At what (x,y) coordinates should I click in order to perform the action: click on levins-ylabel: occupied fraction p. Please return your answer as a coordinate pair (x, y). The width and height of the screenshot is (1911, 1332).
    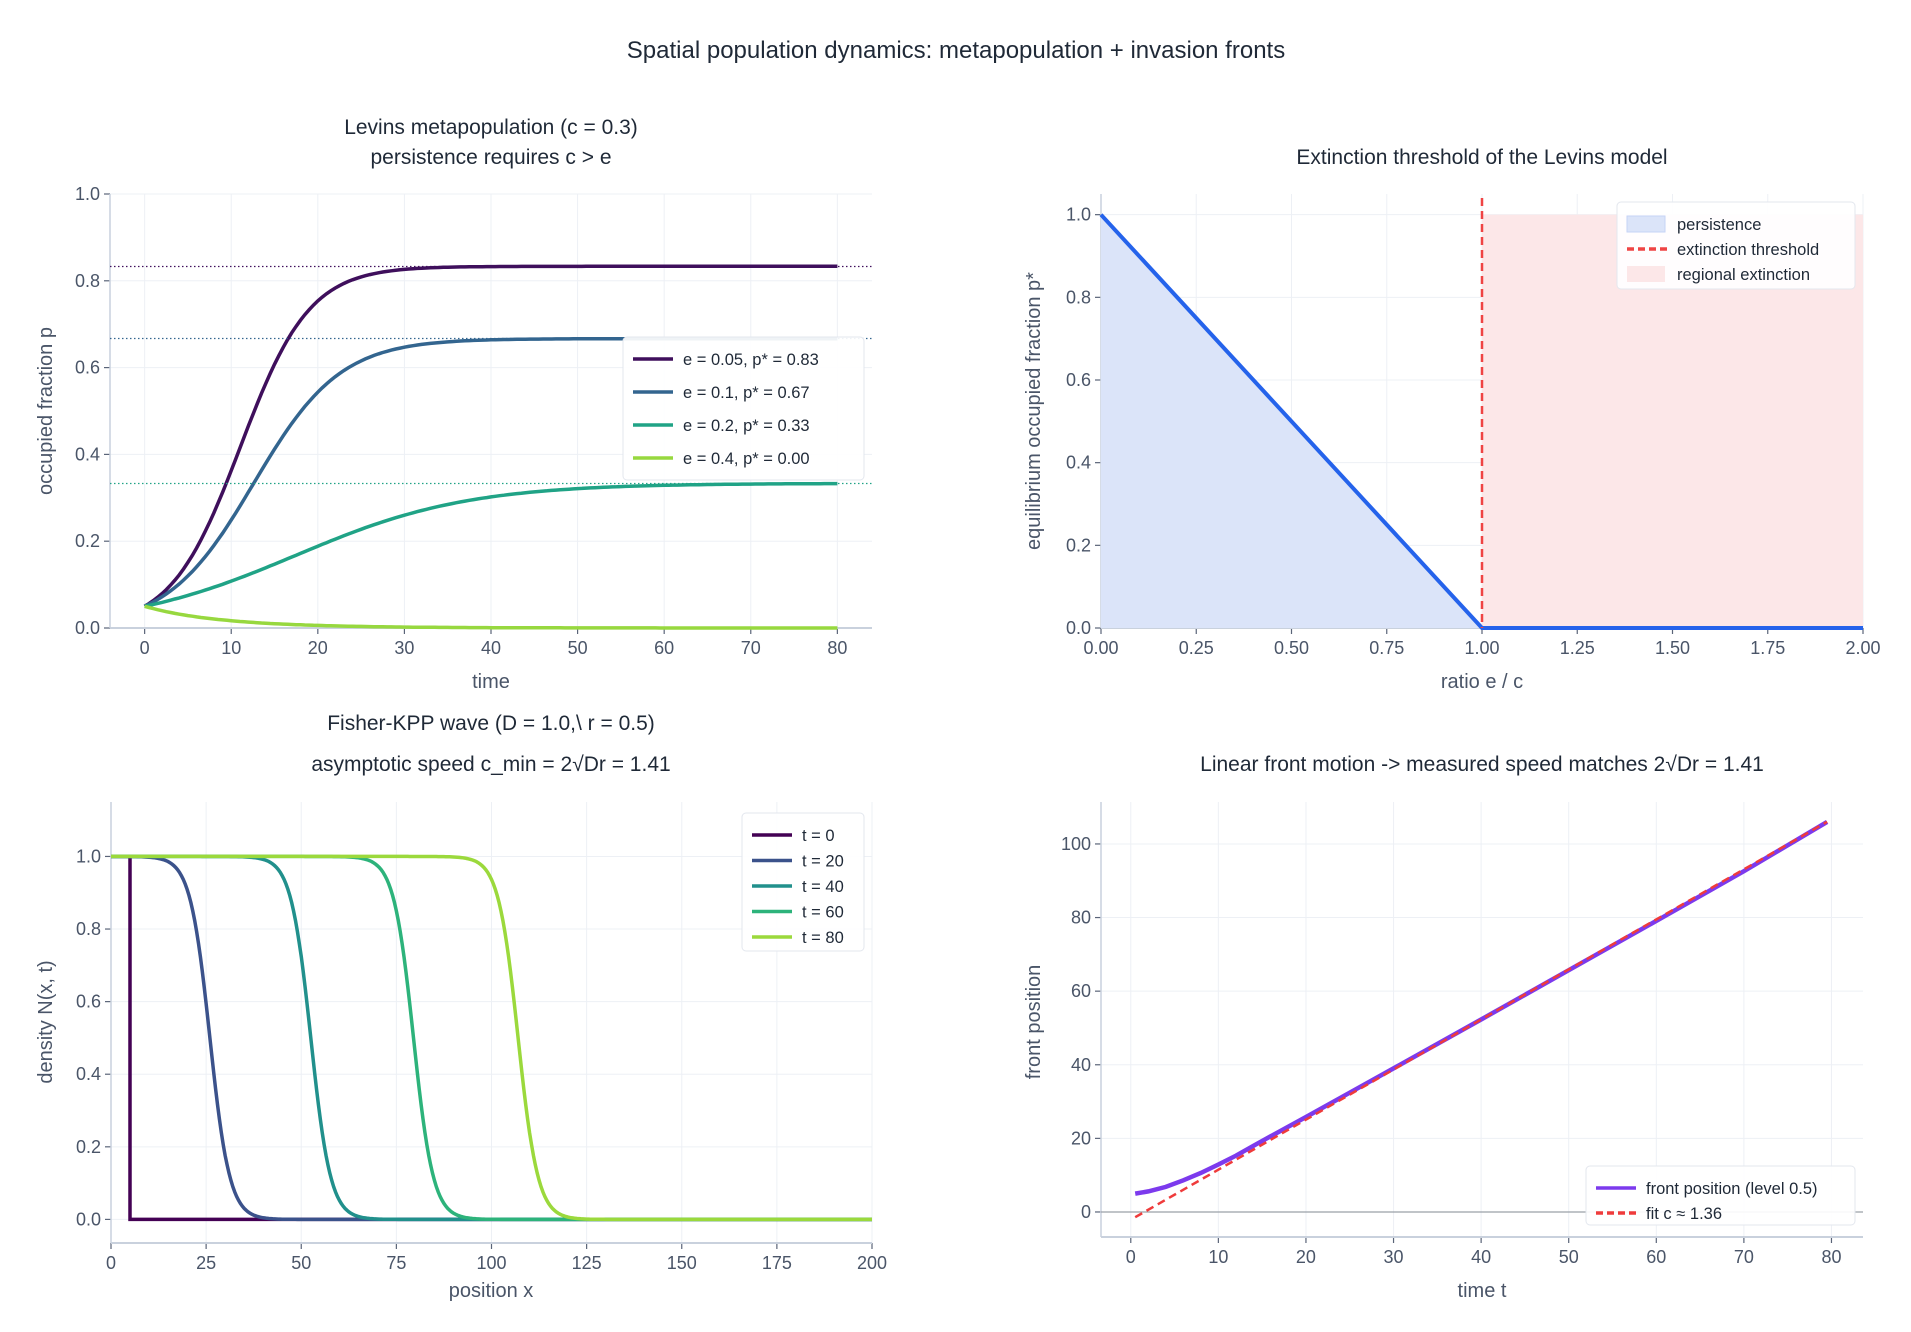
    Looking at the image, I should click on (46, 411).